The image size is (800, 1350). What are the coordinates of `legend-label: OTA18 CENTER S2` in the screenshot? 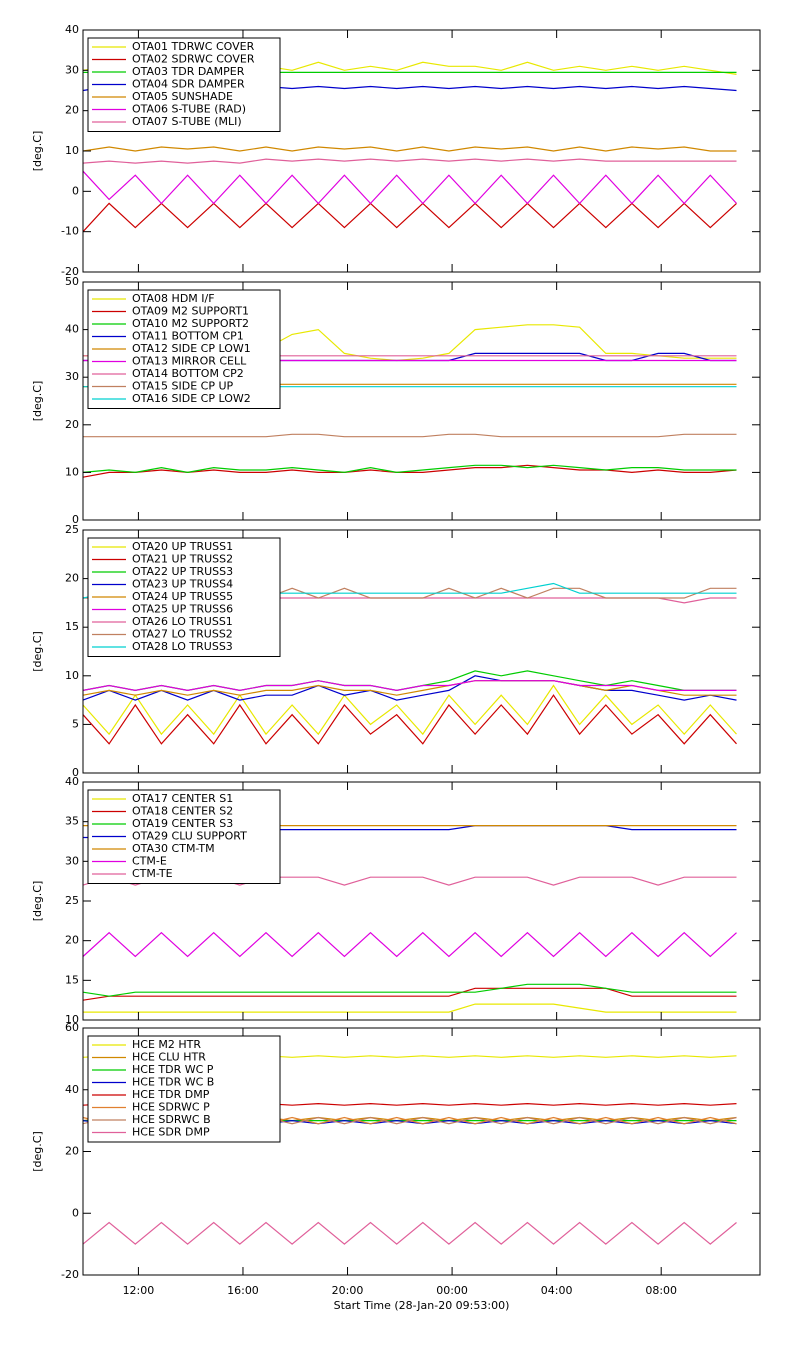 It's located at (182, 811).